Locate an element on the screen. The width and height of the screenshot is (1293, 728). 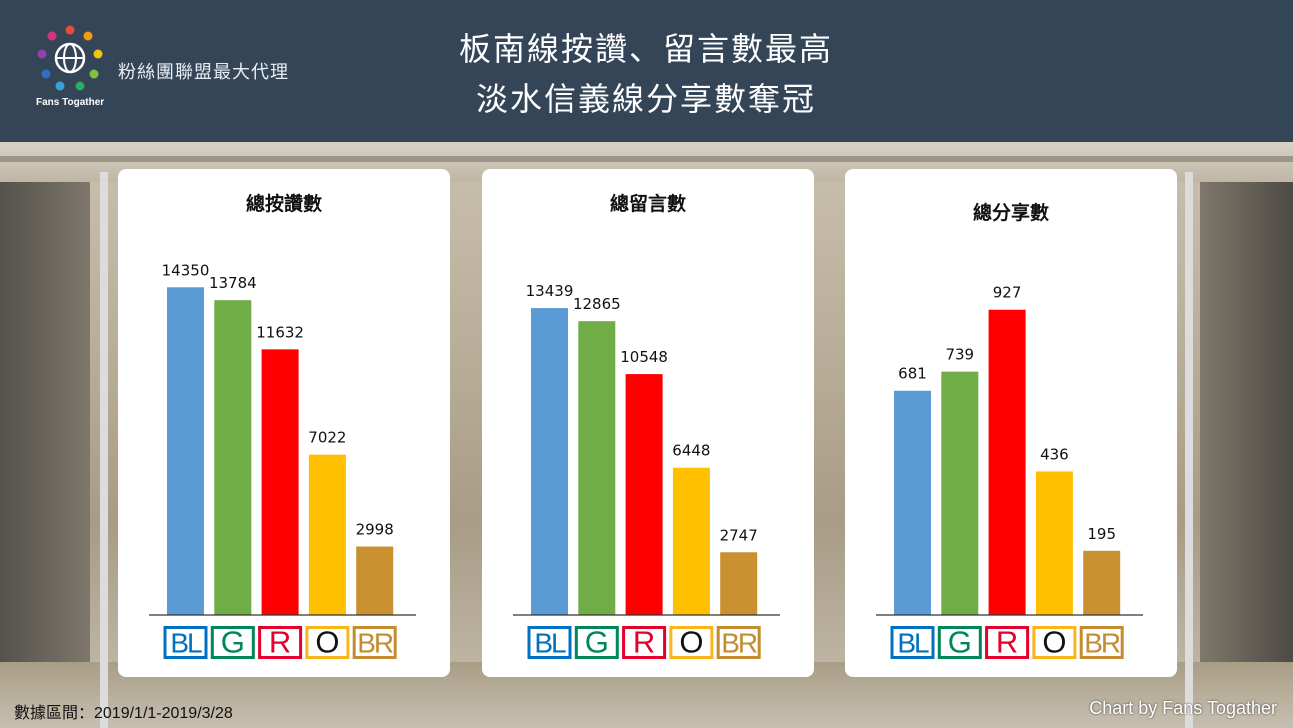
data-label-o: 6448 is located at coordinates (691, 451).